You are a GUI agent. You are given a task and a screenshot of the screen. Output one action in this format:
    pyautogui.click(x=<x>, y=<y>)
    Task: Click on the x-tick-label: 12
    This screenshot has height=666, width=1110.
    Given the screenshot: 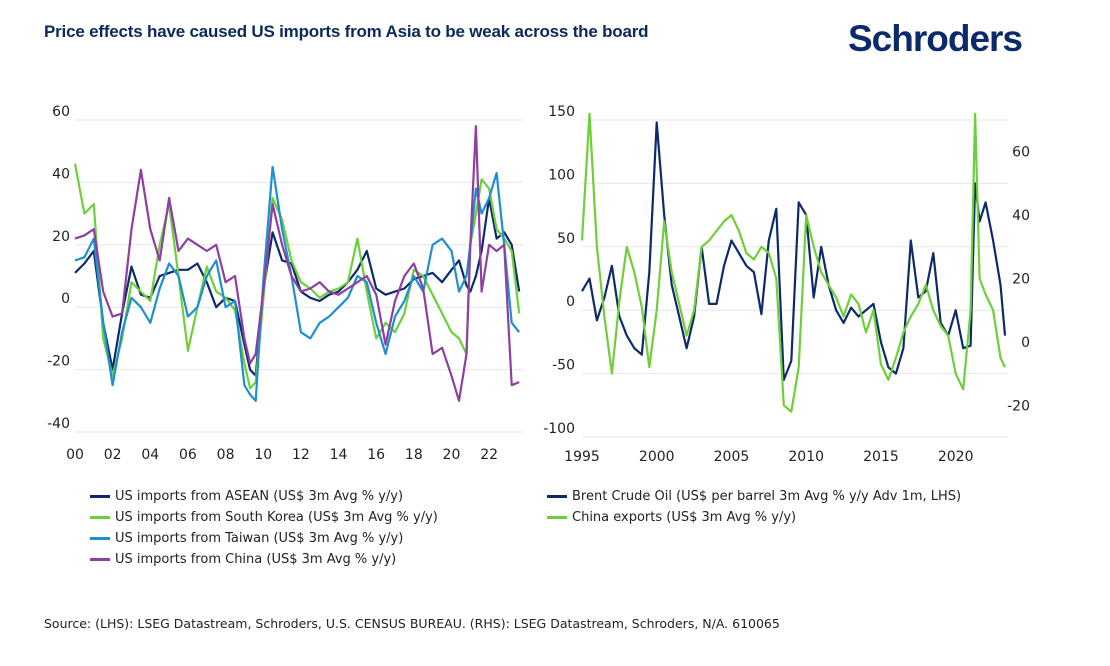 What is the action you would take?
    pyautogui.click(x=301, y=455)
    